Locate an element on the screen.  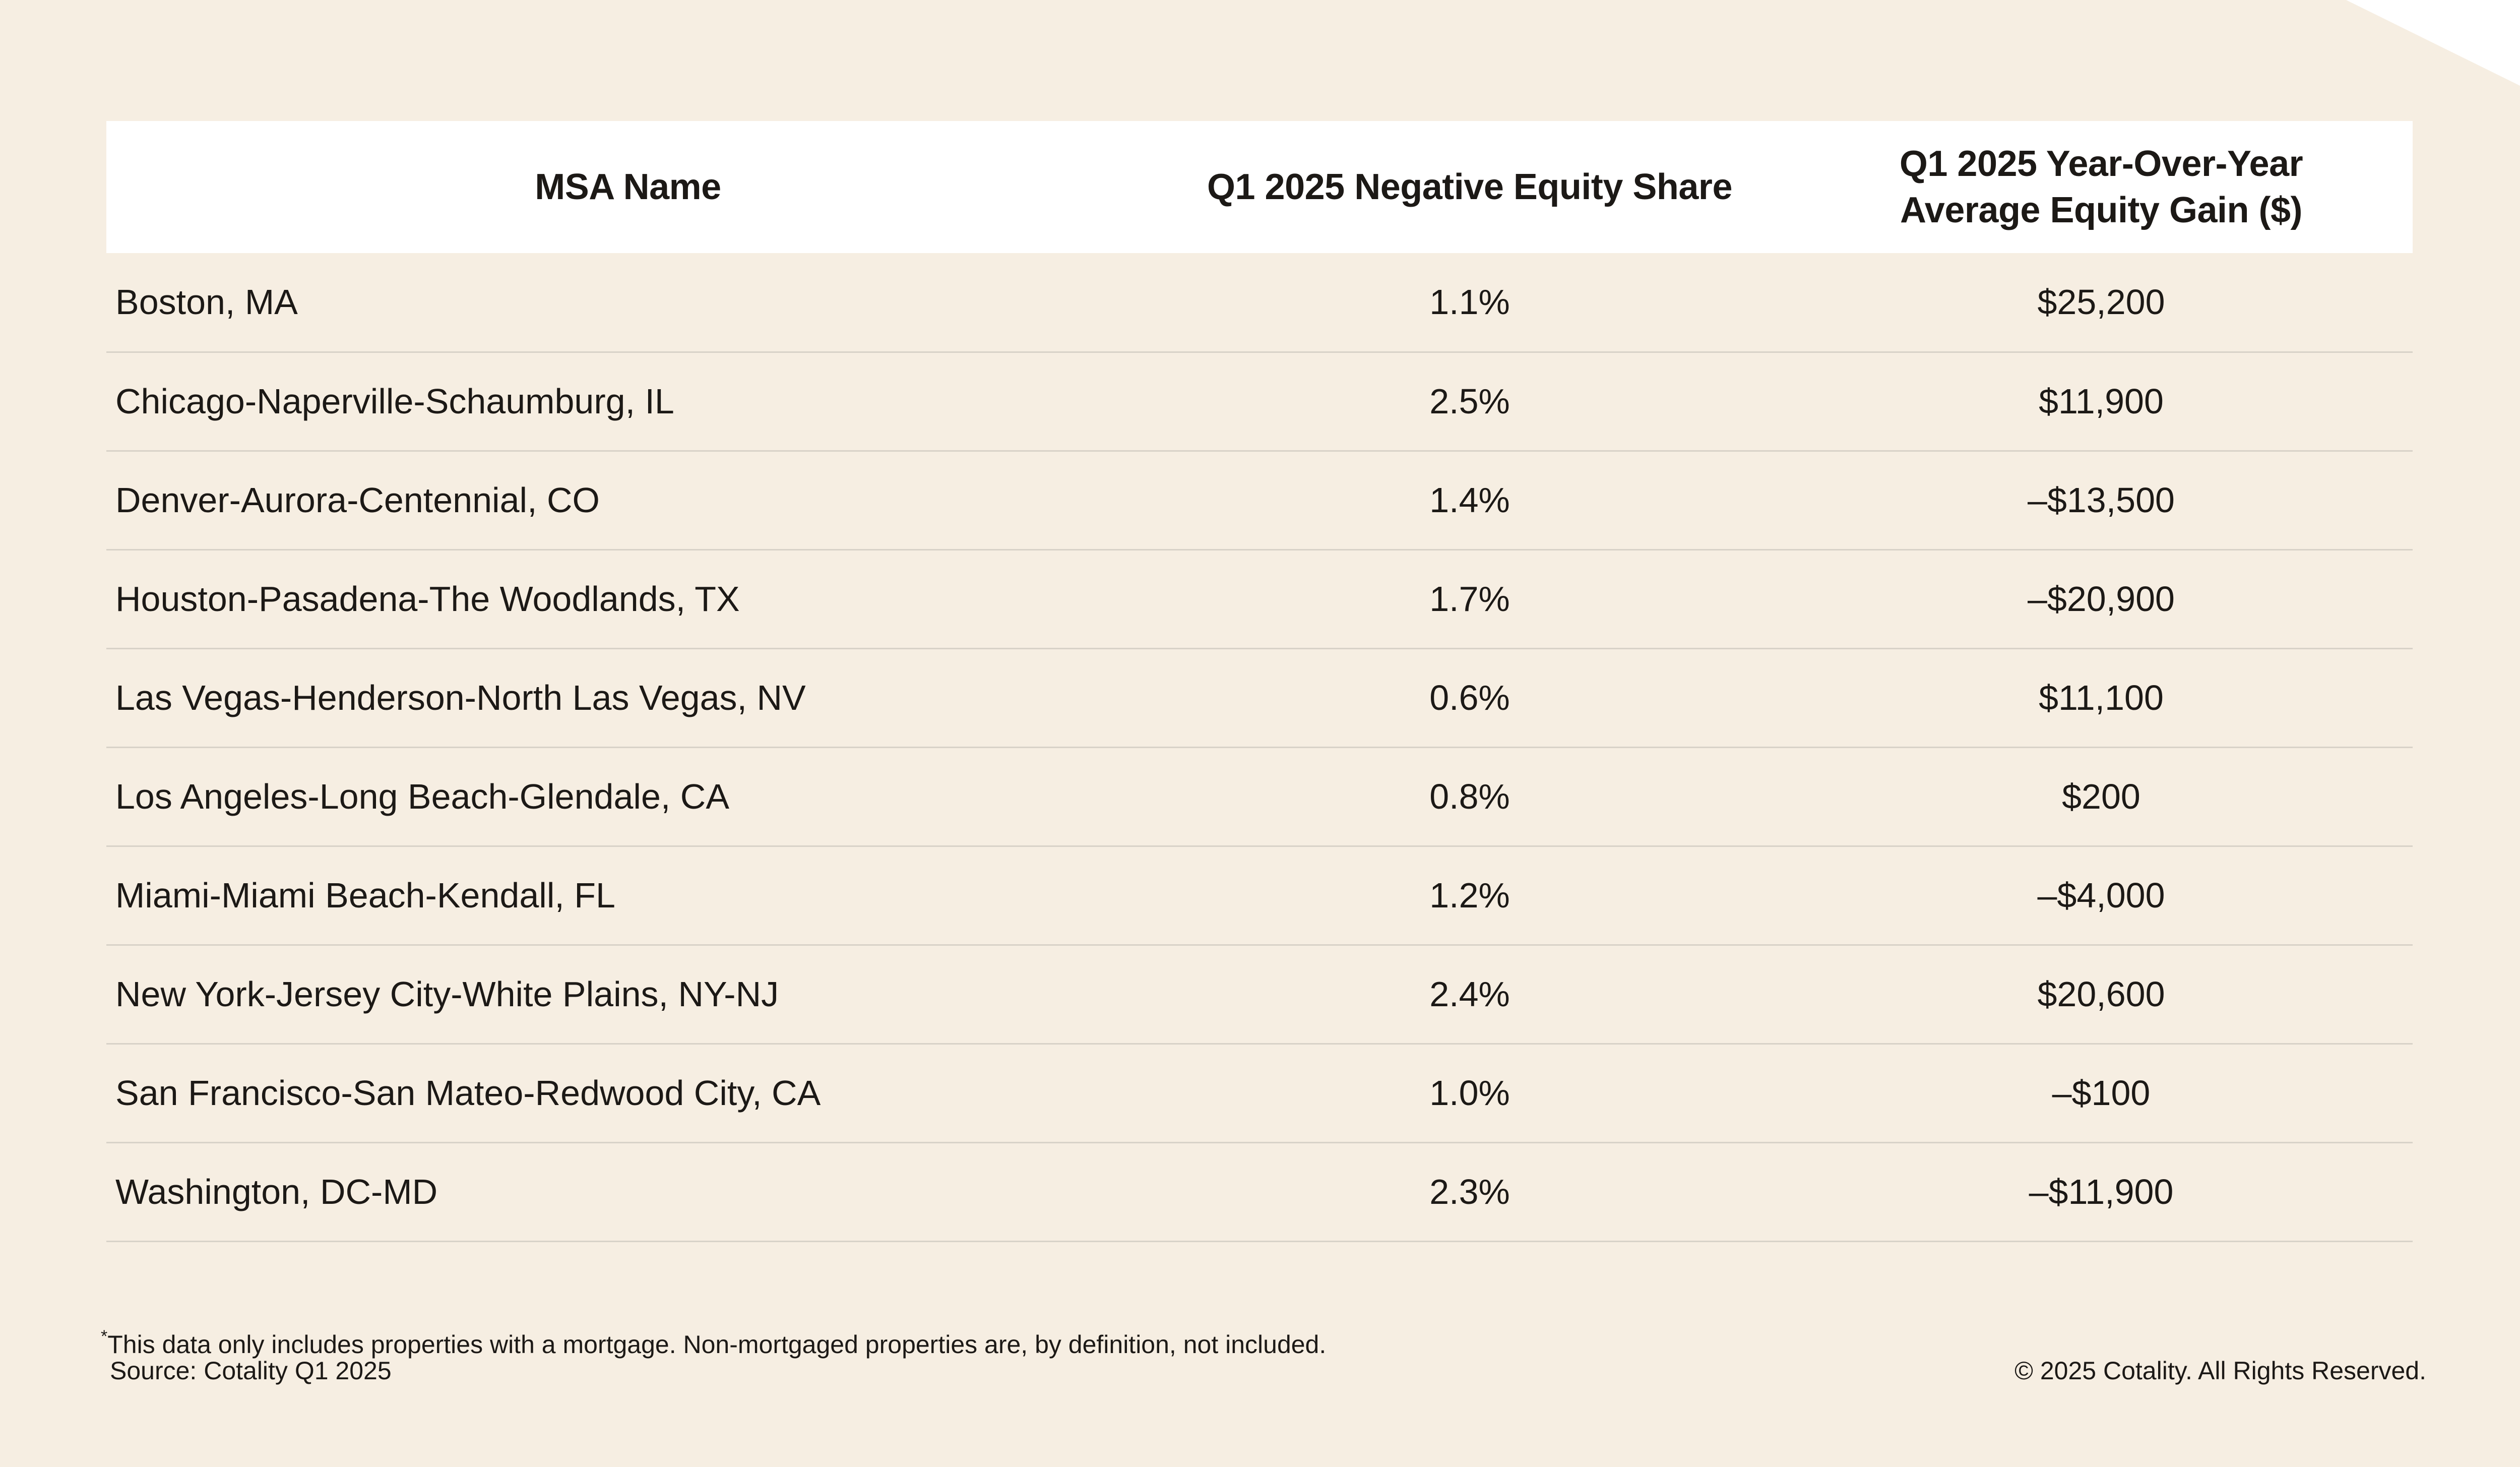
cell-equity-gain: –$13,500 is located at coordinates (2101, 500).